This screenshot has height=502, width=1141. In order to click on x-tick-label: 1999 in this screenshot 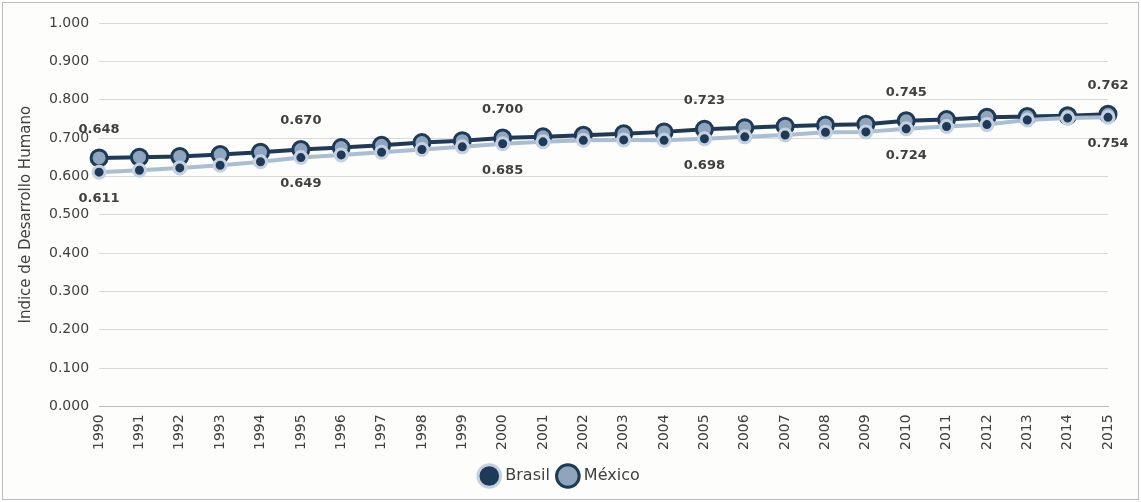, I will do `click(460, 432)`.